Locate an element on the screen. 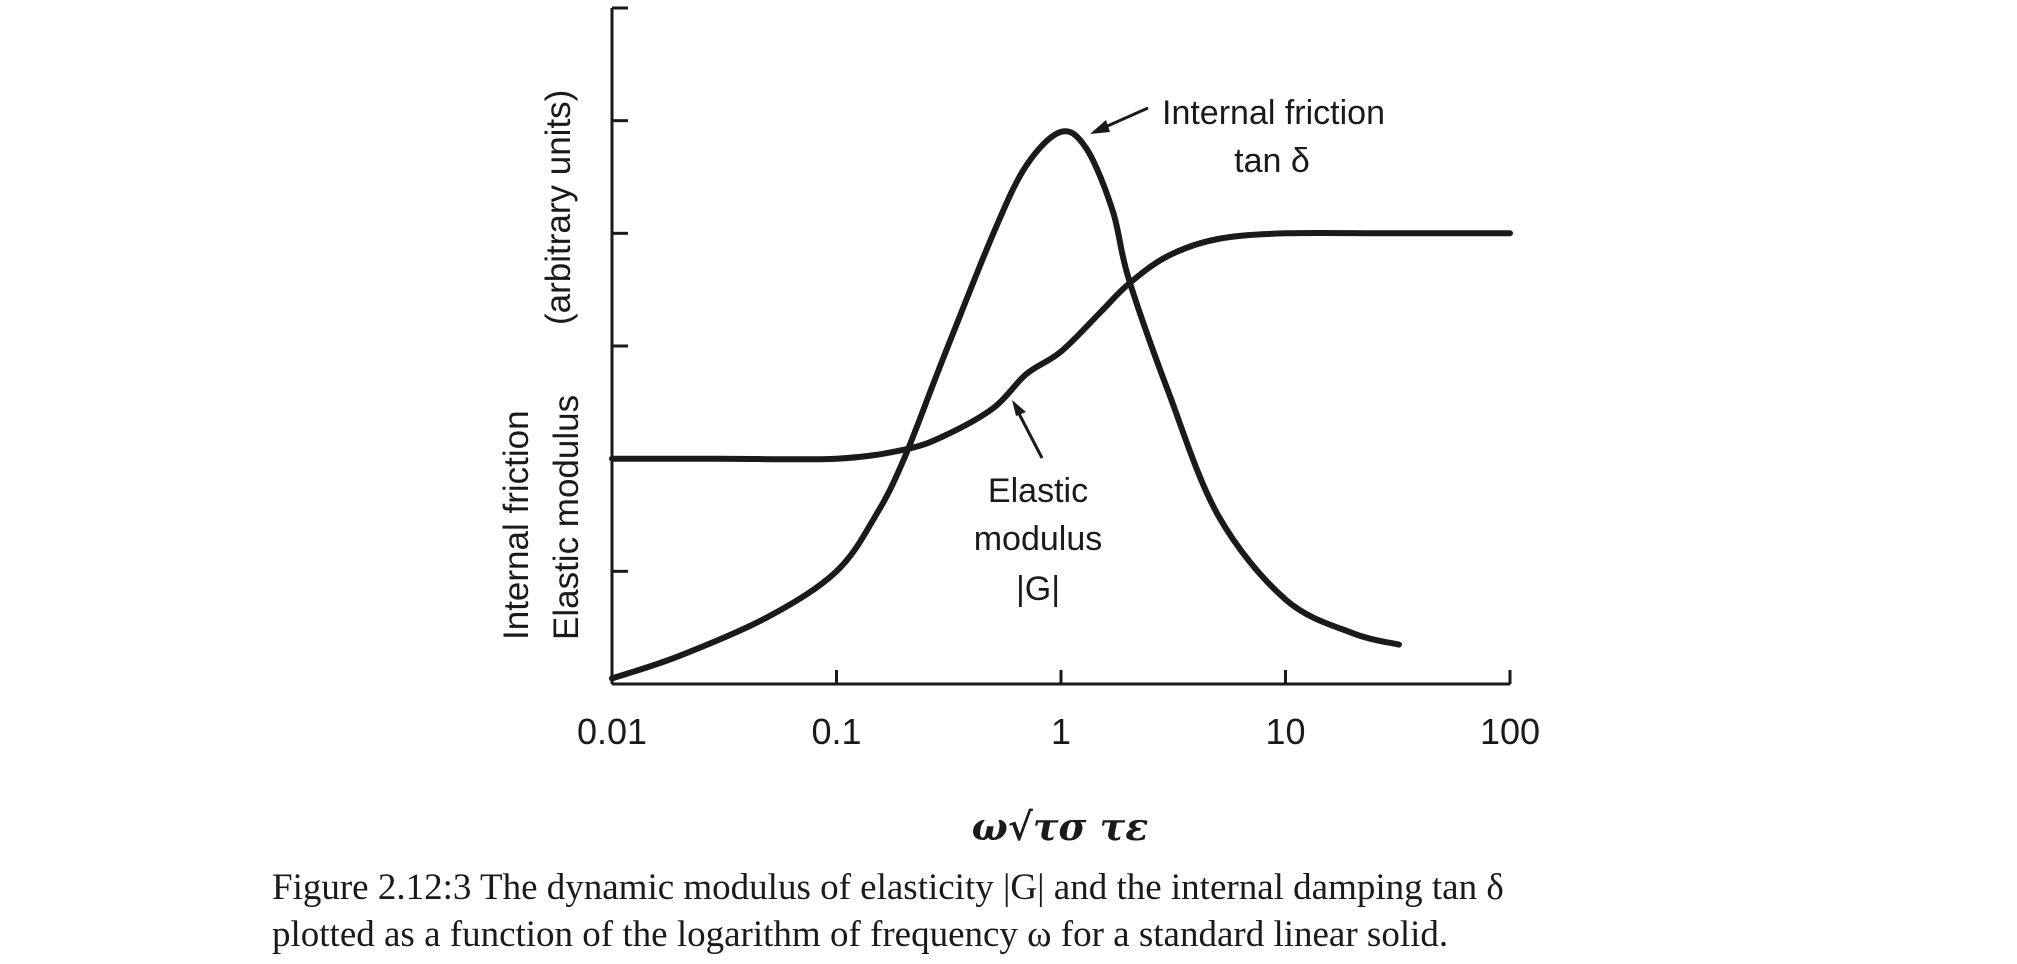 The width and height of the screenshot is (2017, 964). x-tick-label-2: 0.1 is located at coordinates (836, 731).